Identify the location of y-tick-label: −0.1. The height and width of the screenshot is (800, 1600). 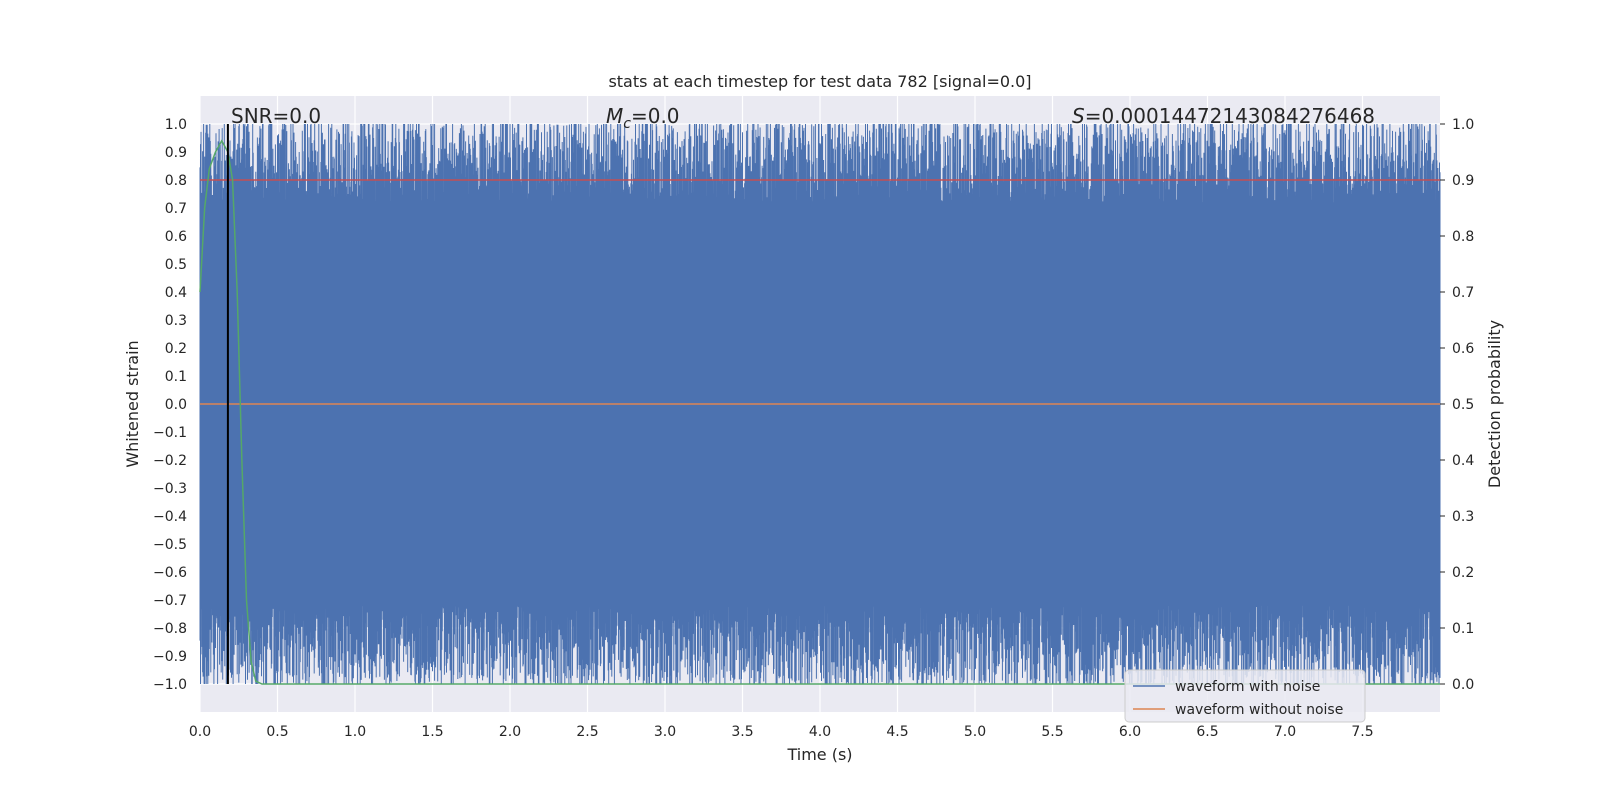
(170, 433).